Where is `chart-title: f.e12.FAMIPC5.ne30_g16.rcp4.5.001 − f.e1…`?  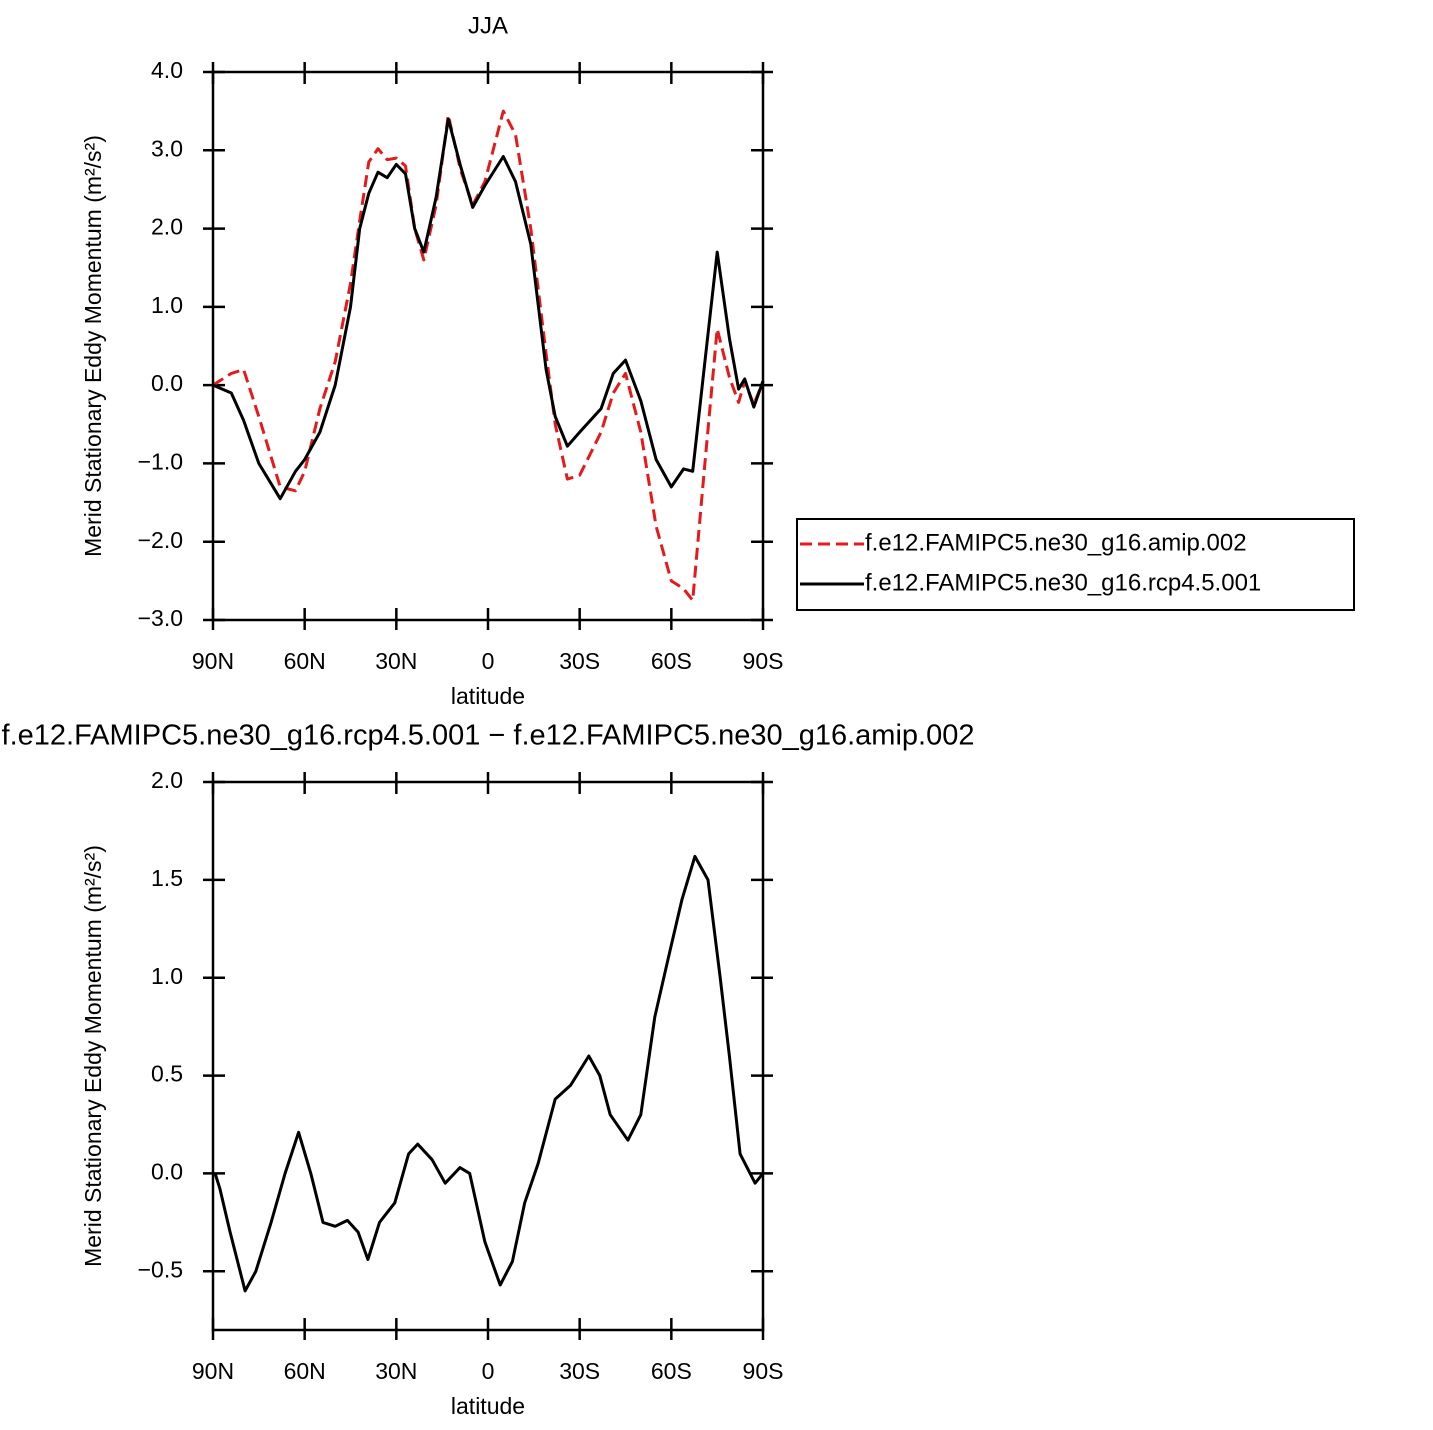
chart-title: f.e12.FAMIPC5.ne30_g16.rcp4.5.001 − f.e1… is located at coordinates (488, 736).